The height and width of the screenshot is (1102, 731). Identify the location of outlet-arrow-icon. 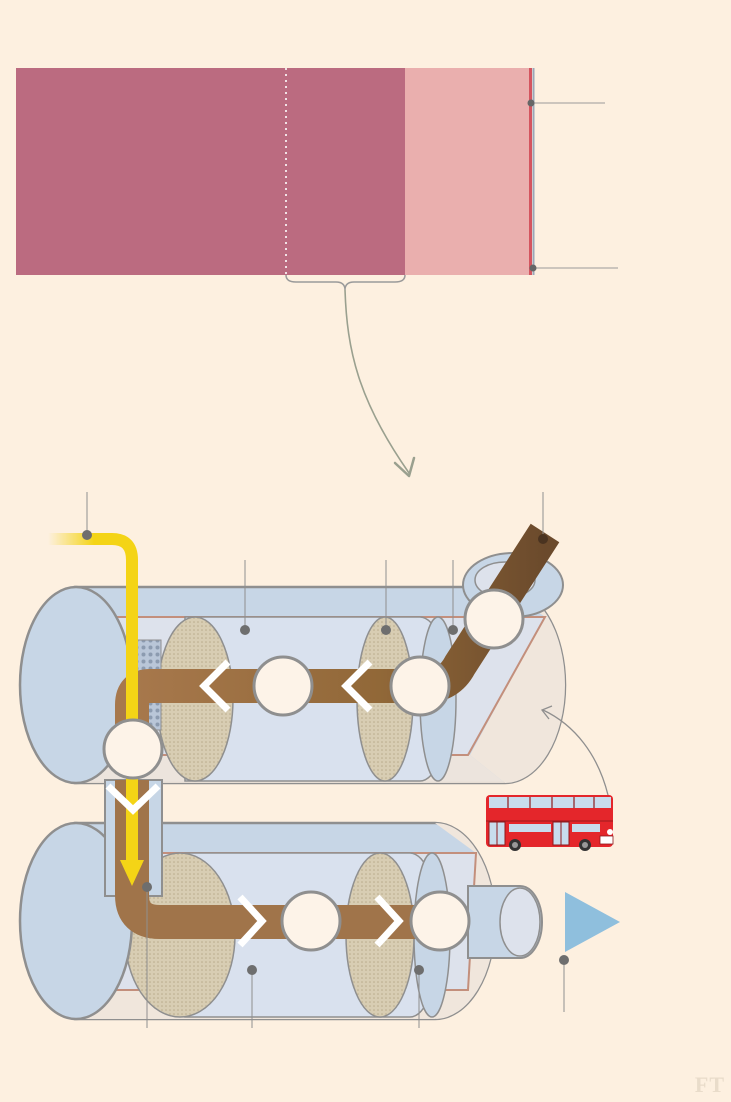
(592, 922).